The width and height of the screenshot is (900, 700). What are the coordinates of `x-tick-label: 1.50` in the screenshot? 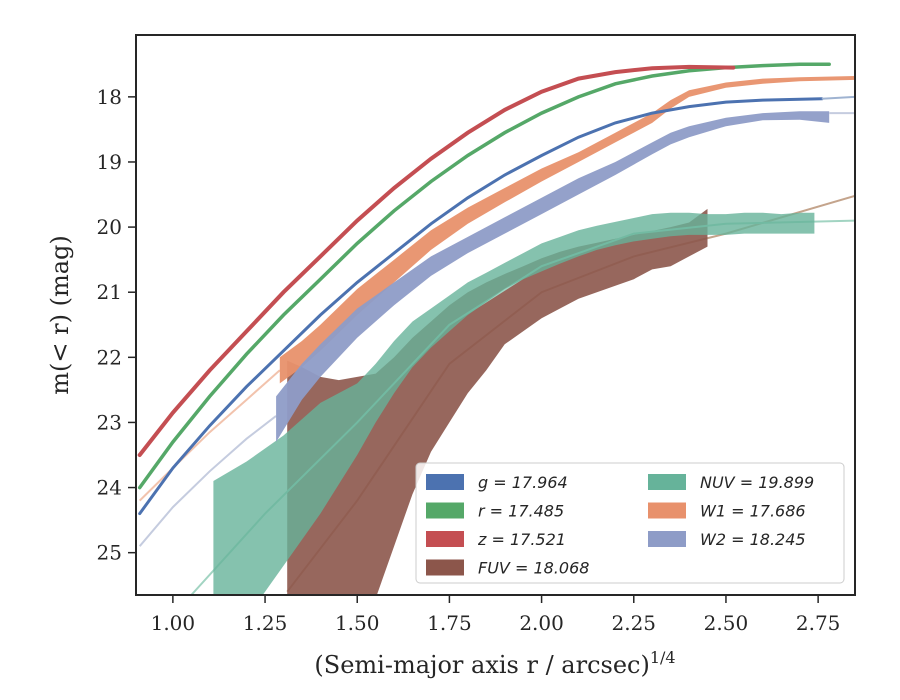 It's located at (357, 623).